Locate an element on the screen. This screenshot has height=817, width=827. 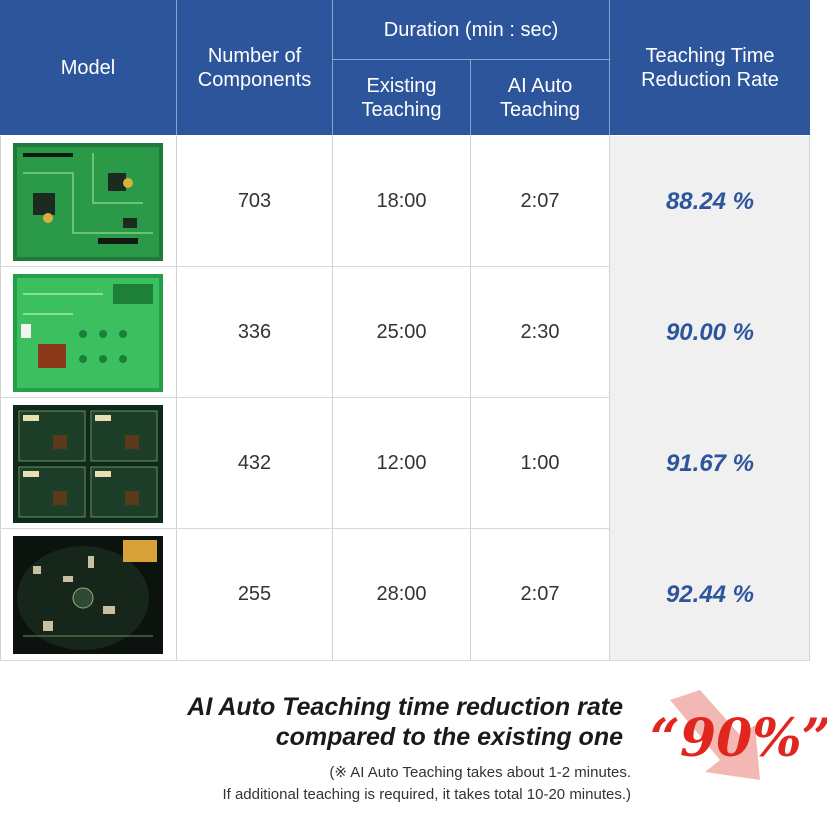
header-components-line1: Number of is located at coordinates (254, 55).